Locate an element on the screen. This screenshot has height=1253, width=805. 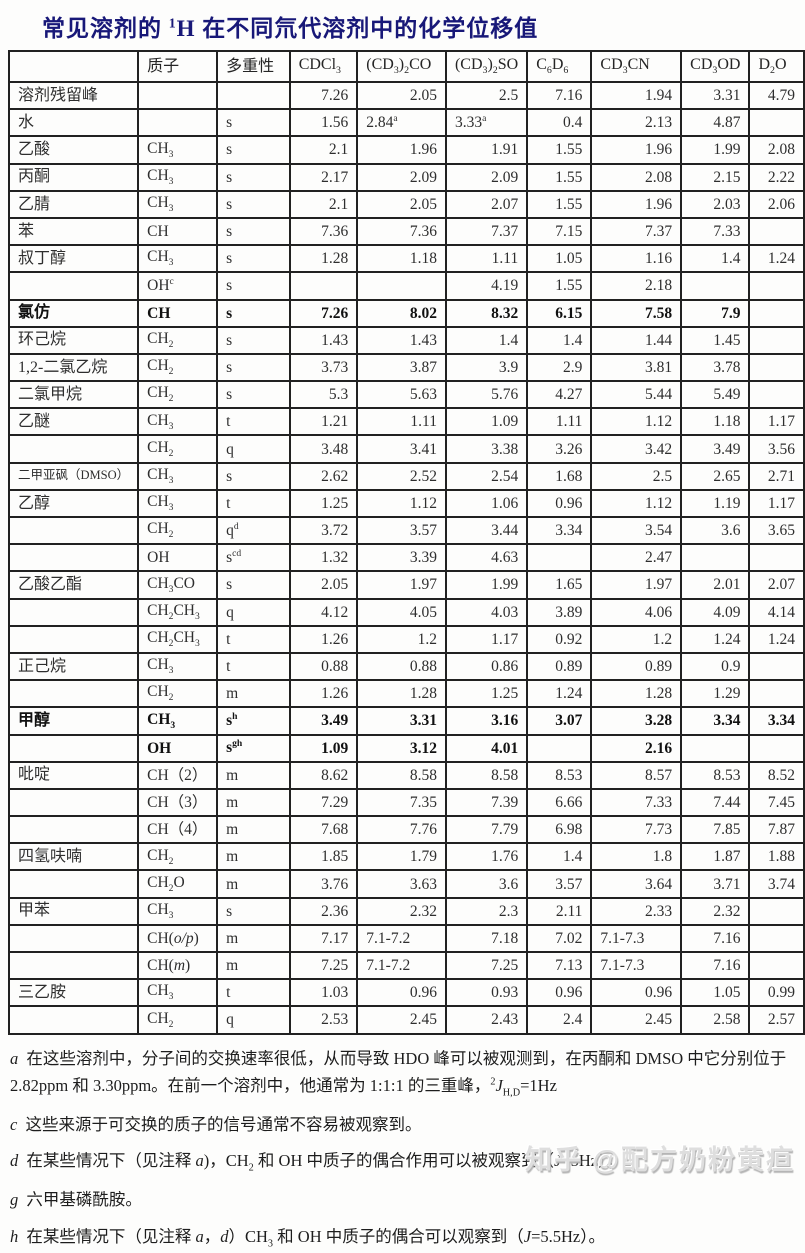
shift-value-cell: 8.52 is located at coordinates (776, 775).